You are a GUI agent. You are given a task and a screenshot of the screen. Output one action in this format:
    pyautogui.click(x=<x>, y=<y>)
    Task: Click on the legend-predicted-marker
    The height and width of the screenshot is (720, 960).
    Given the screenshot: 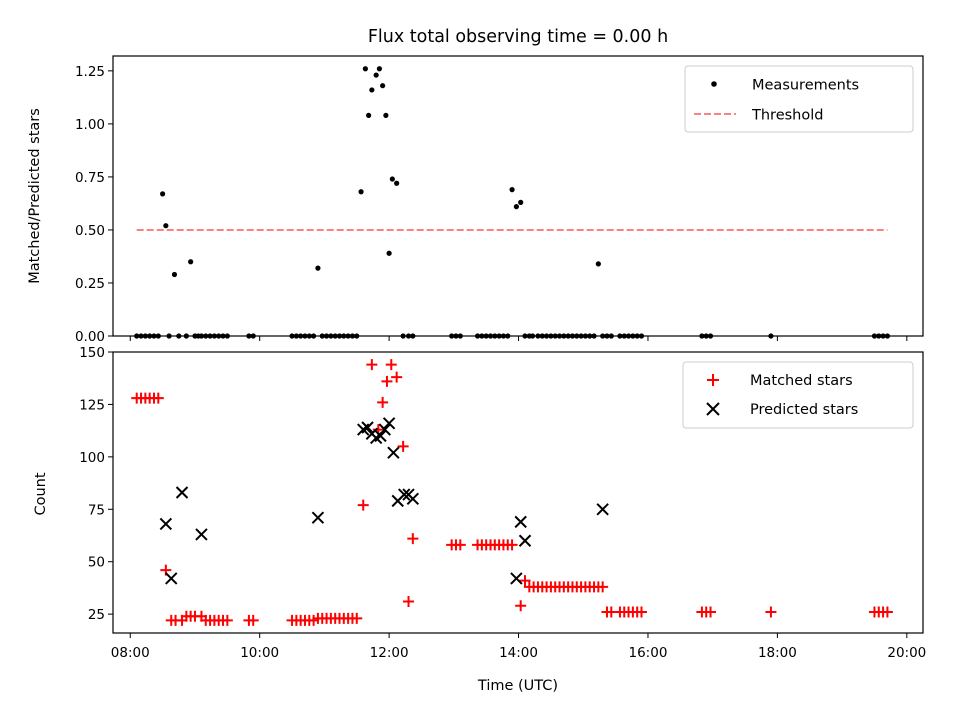 What is the action you would take?
    pyautogui.click(x=713, y=409)
    